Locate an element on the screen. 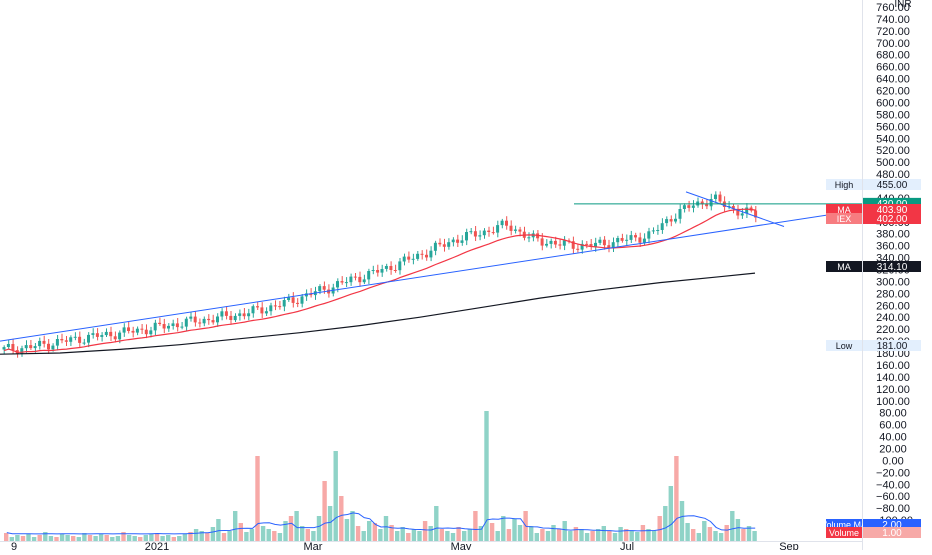  x-tick-label: Jul is located at coordinates (627, 545).